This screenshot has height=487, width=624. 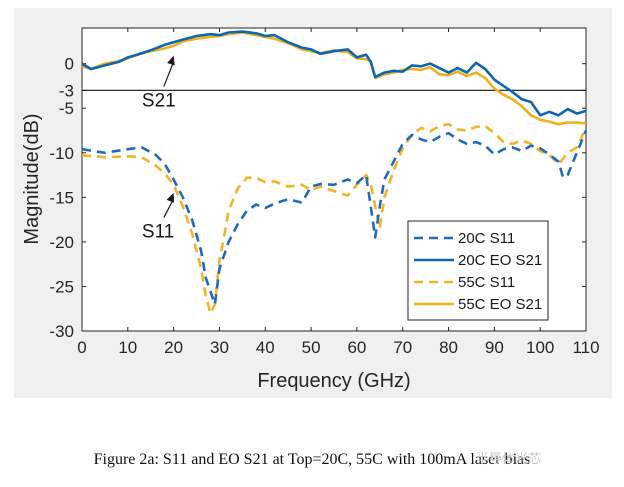 What do you see at coordinates (500, 304) in the screenshot?
I see `legend-entry-label: 55C EO S21` at bounding box center [500, 304].